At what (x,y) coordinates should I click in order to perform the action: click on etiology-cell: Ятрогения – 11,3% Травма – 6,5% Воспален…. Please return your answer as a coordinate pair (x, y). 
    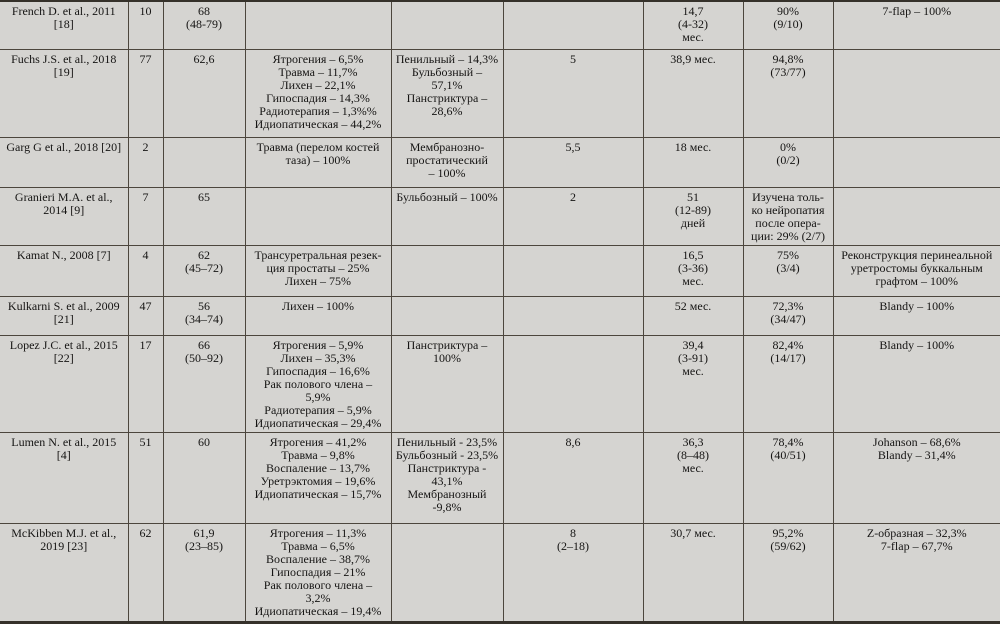
    Looking at the image, I should click on (318, 572).